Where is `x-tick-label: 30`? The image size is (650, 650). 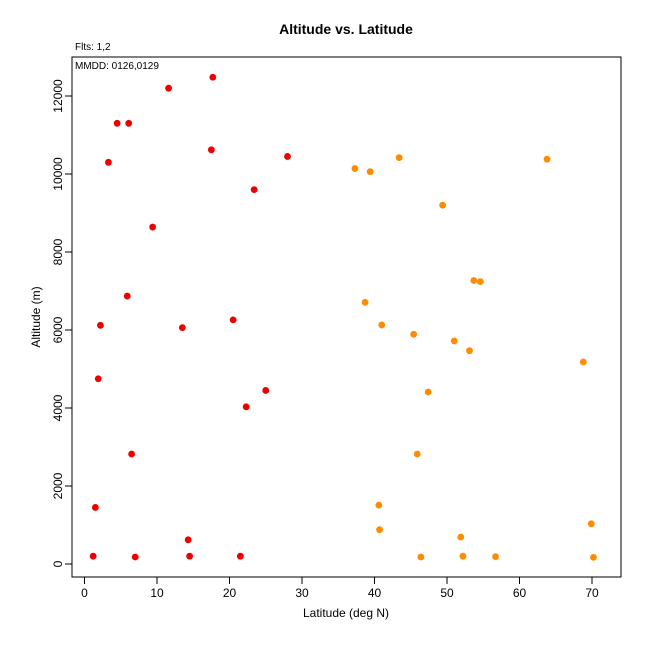
x-tick-label: 30 is located at coordinates (302, 593).